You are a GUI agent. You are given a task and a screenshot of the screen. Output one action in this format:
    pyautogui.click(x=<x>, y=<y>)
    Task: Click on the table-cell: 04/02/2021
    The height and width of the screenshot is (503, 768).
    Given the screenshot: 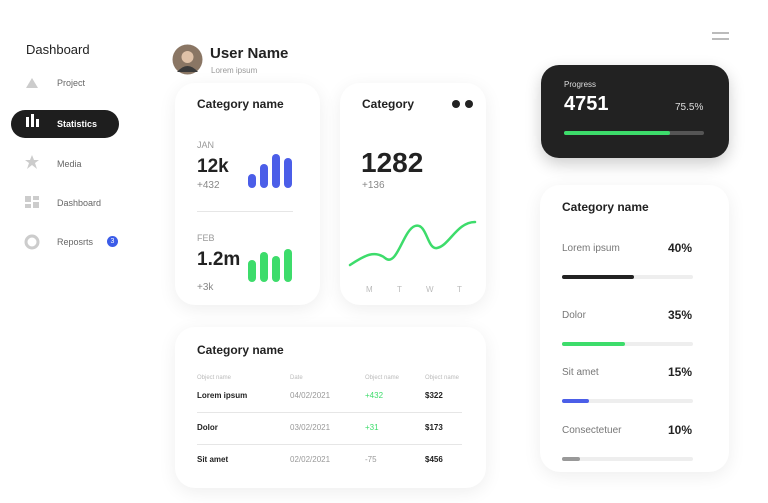 What is the action you would take?
    pyautogui.click(x=310, y=395)
    